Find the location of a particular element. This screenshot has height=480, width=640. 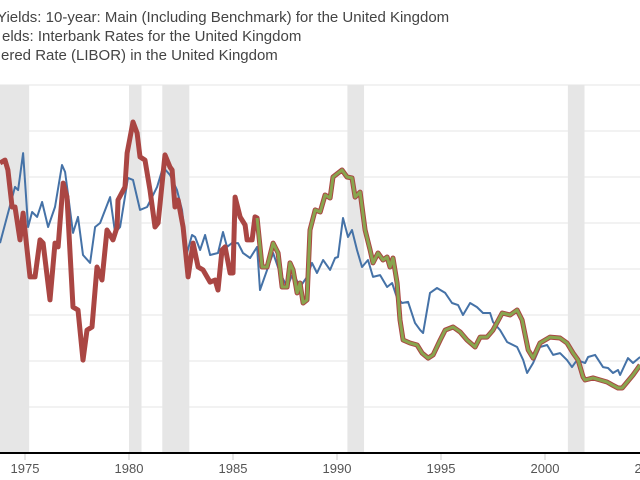

x-axis-ticks: 1975 1980 1985 1990 1995 2000 2005 is located at coordinates (325, 465).